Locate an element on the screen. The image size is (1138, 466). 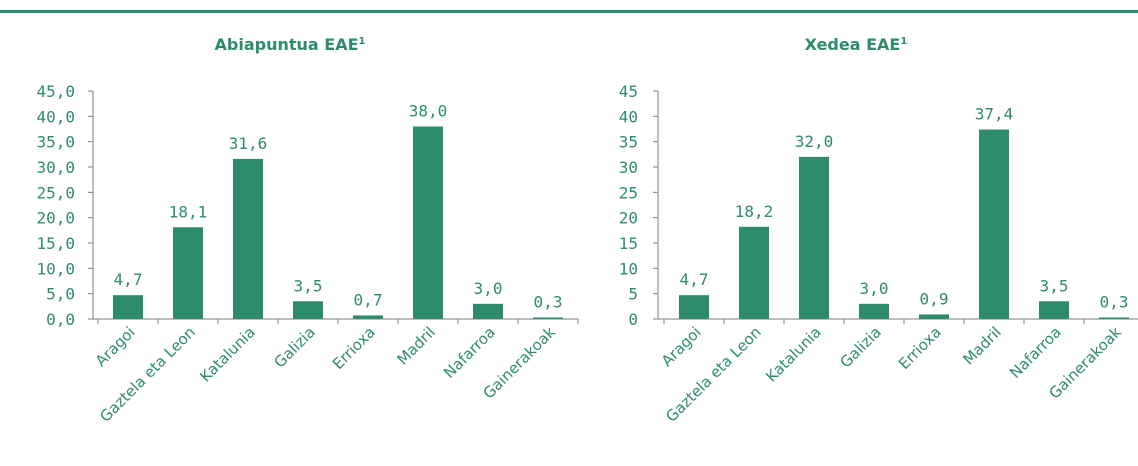
y-tick-label: 5,0 is located at coordinates (60, 294).